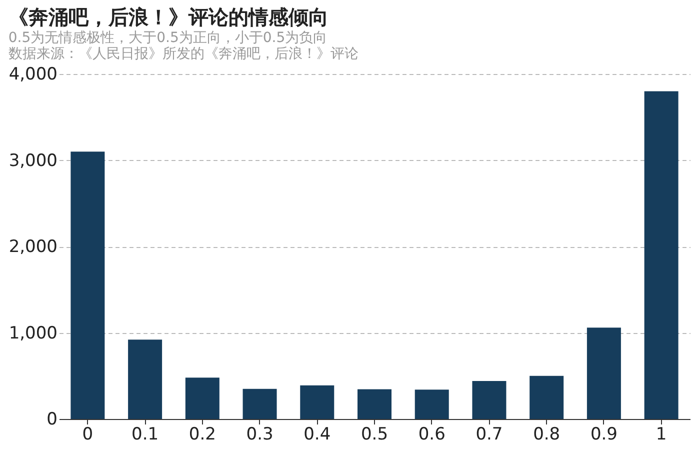  What do you see at coordinates (33, 74) in the screenshot?
I see `y-tick-label: 4,000` at bounding box center [33, 74].